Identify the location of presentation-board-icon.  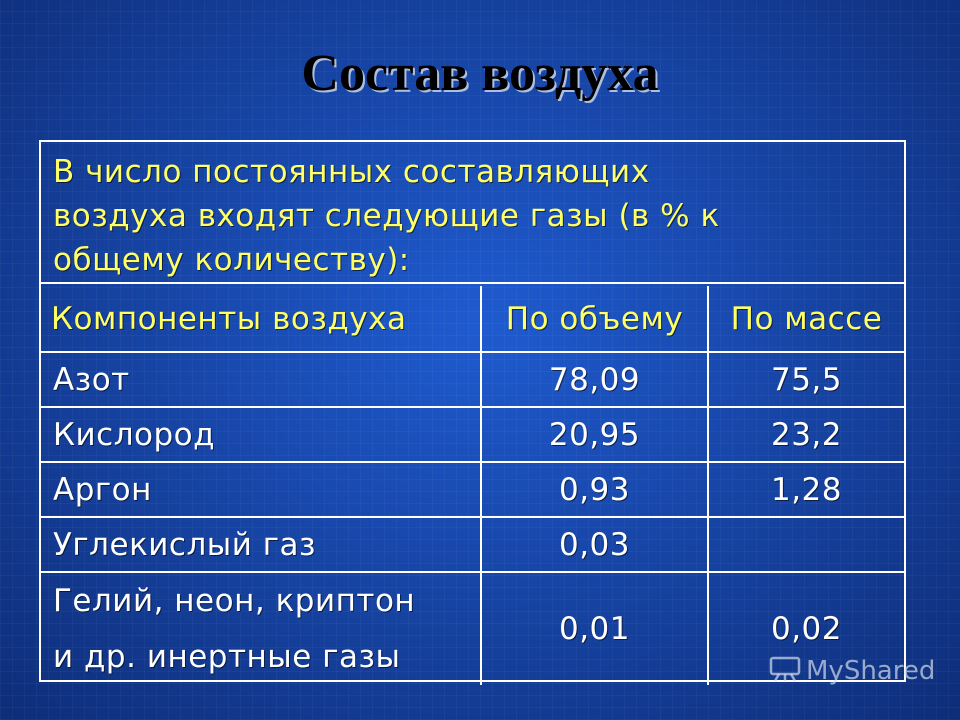
(785, 669).